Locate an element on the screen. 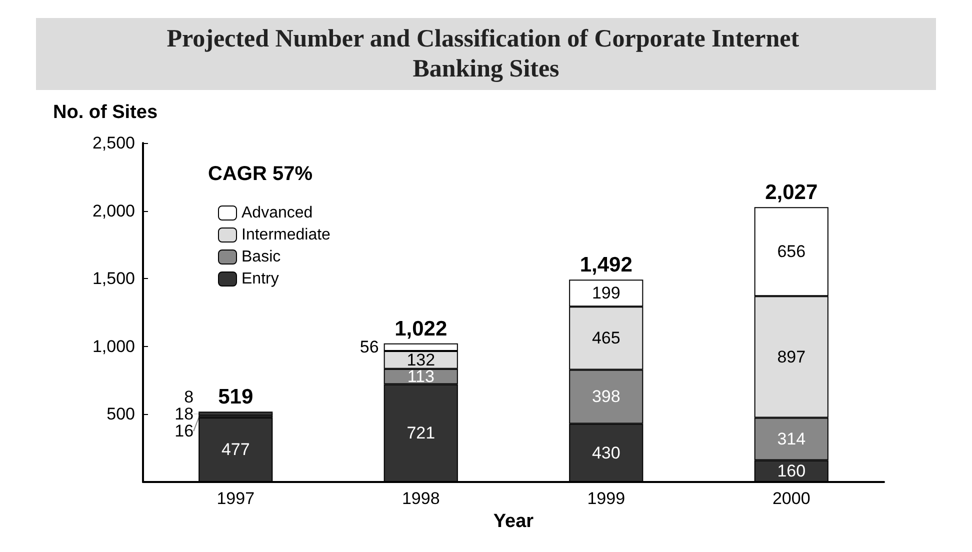 Image resolution: width=972 pixels, height=552 pixels. legend-label: Entry is located at coordinates (260, 279).